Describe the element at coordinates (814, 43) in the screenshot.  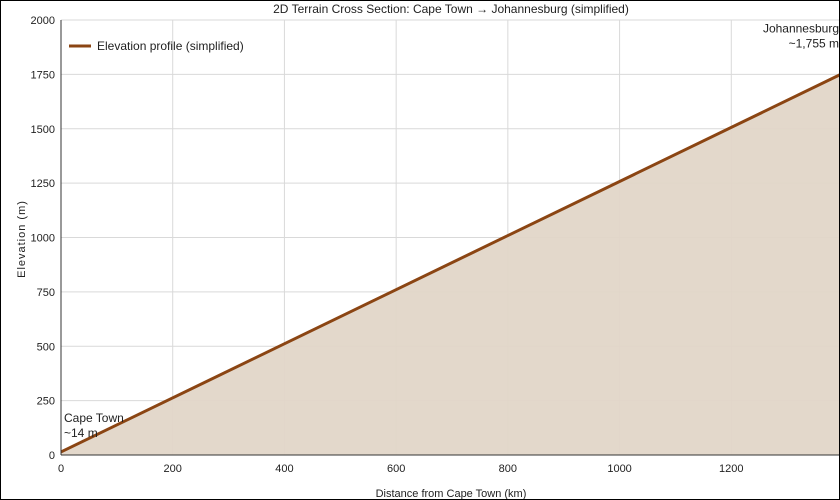
I see `annotation-1-line-1: ~1,755 m` at that location.